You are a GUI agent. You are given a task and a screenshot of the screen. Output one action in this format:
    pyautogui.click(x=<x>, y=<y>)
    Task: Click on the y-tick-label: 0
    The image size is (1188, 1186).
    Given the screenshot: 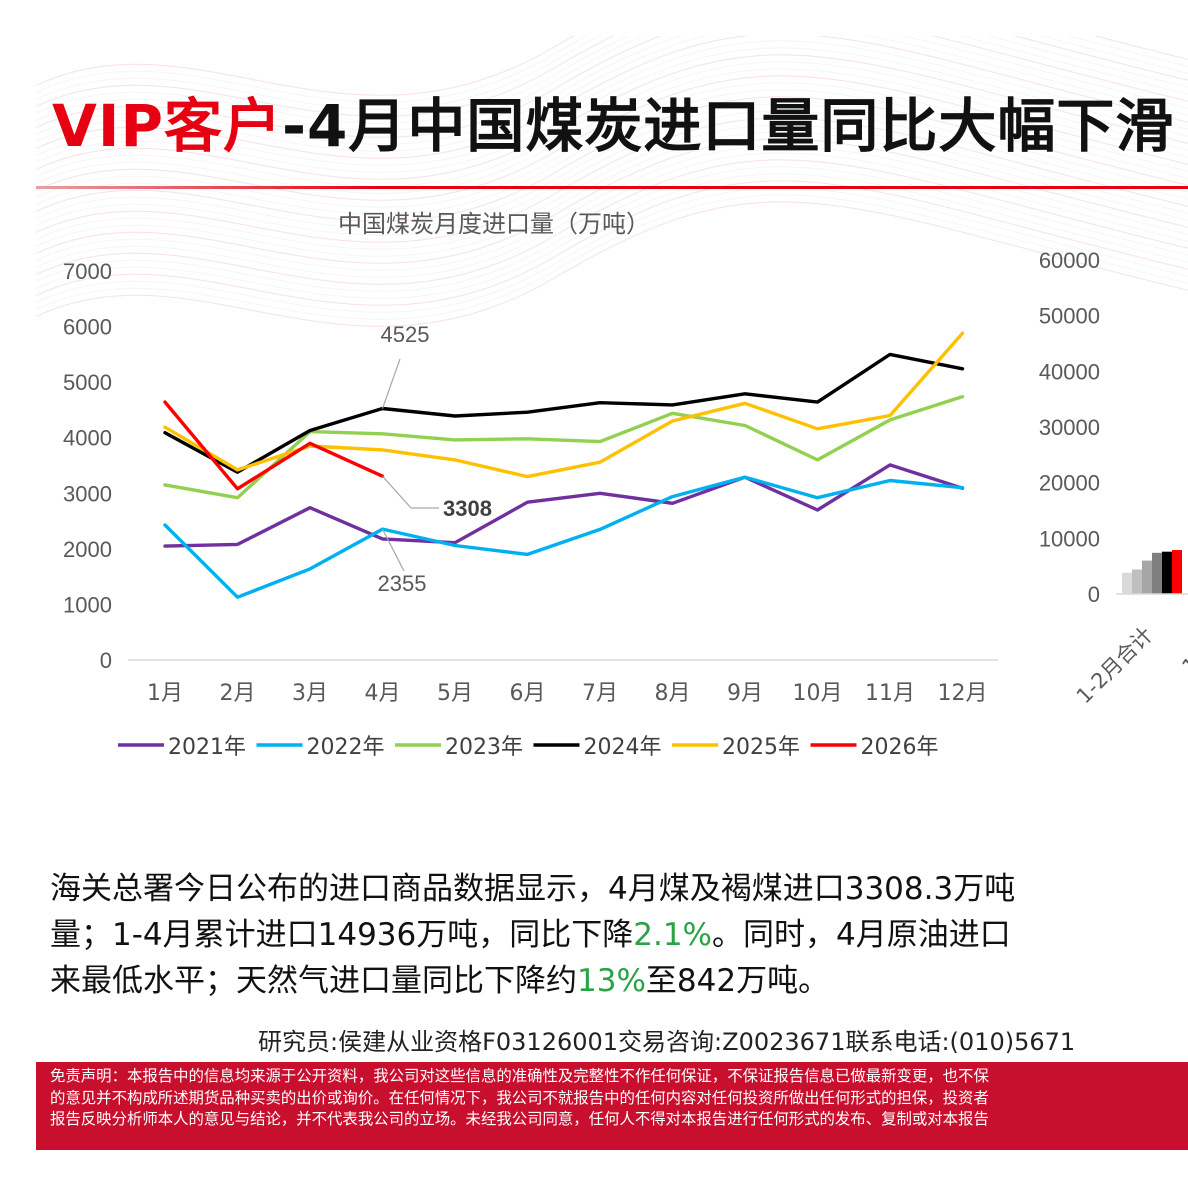 What is the action you would take?
    pyautogui.click(x=106, y=660)
    